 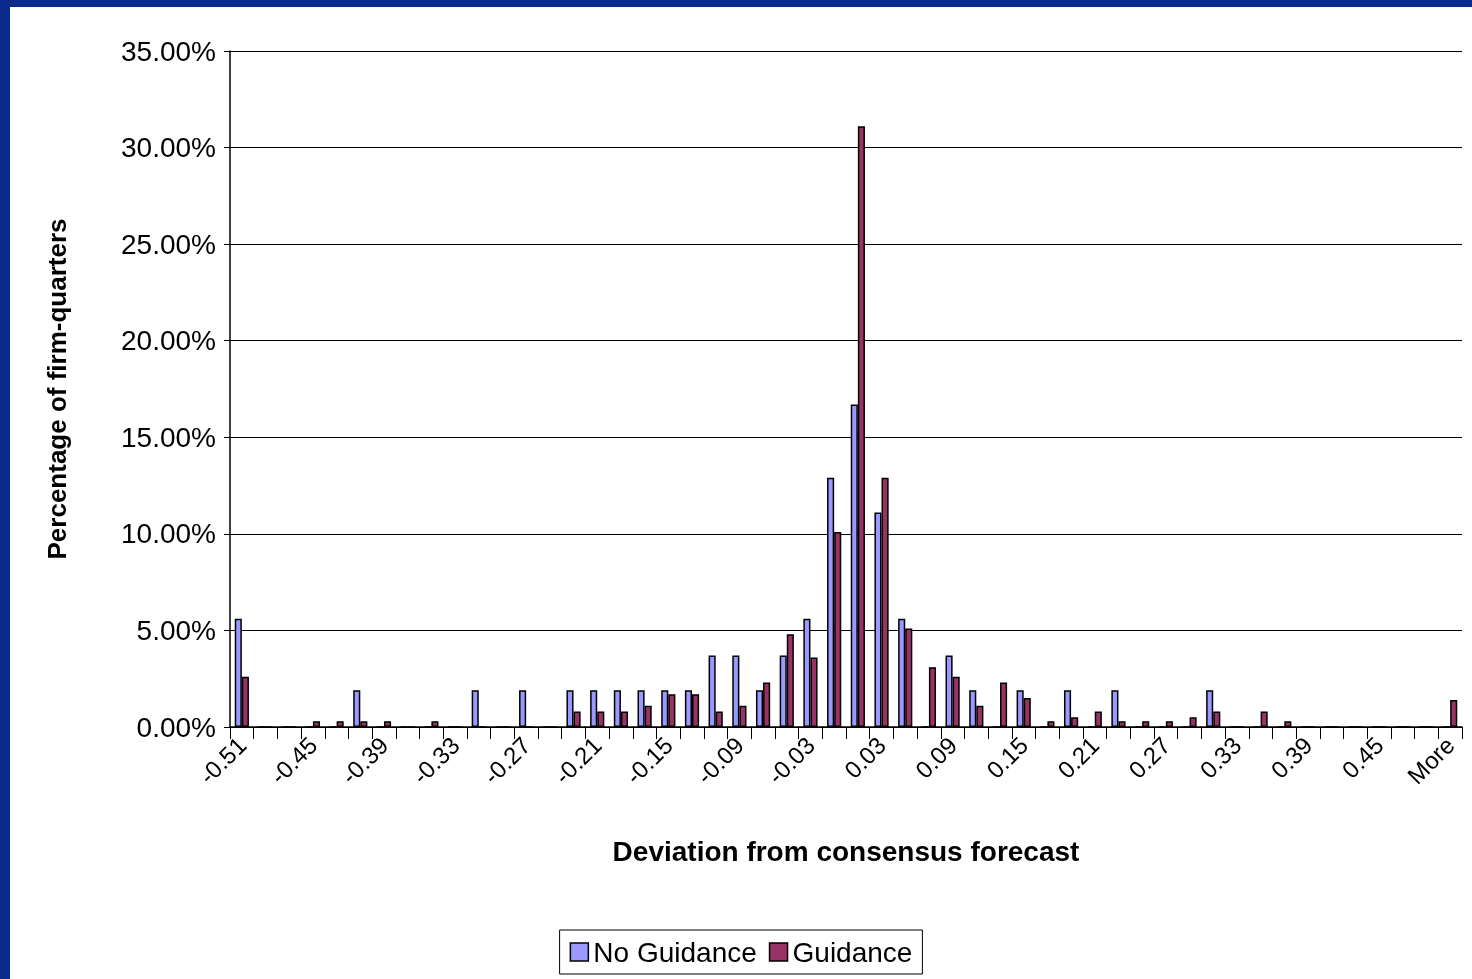 I want to click on legend-label: Guidance, so click(x=852, y=952).